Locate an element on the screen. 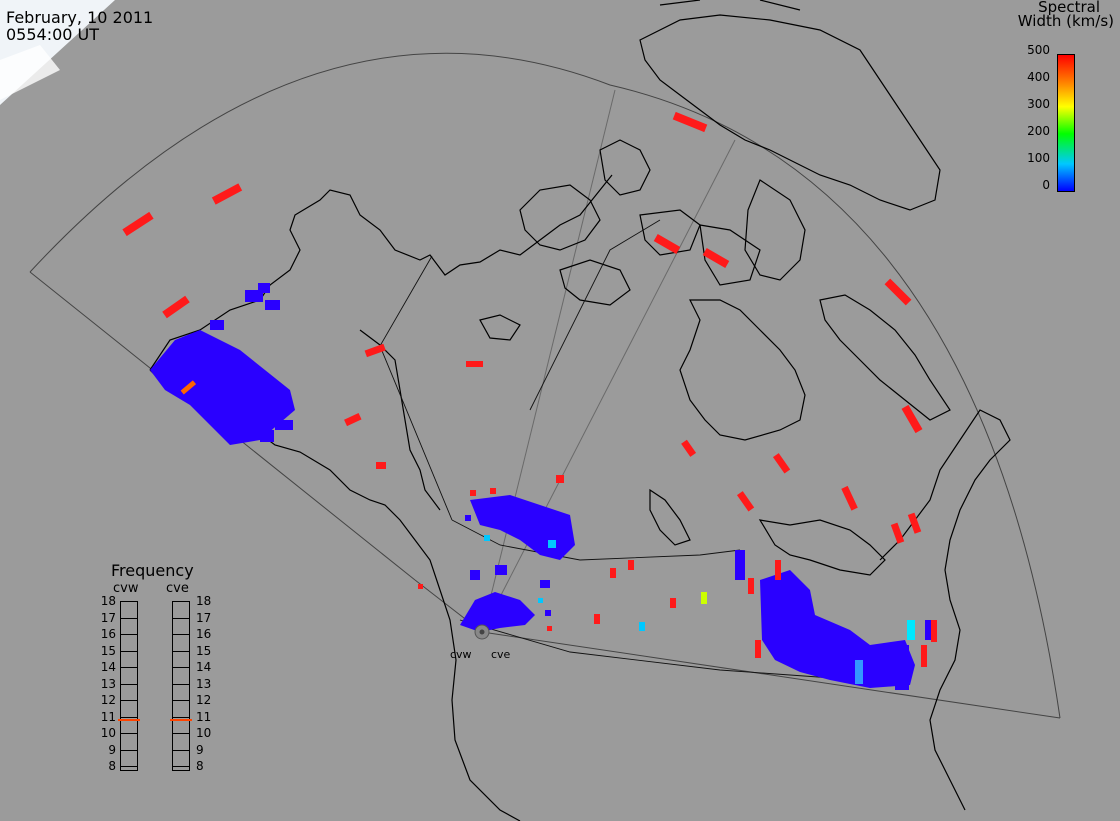 The width and height of the screenshot is (1120, 821). frequency-tick-left: 14 is located at coordinates (108, 667).